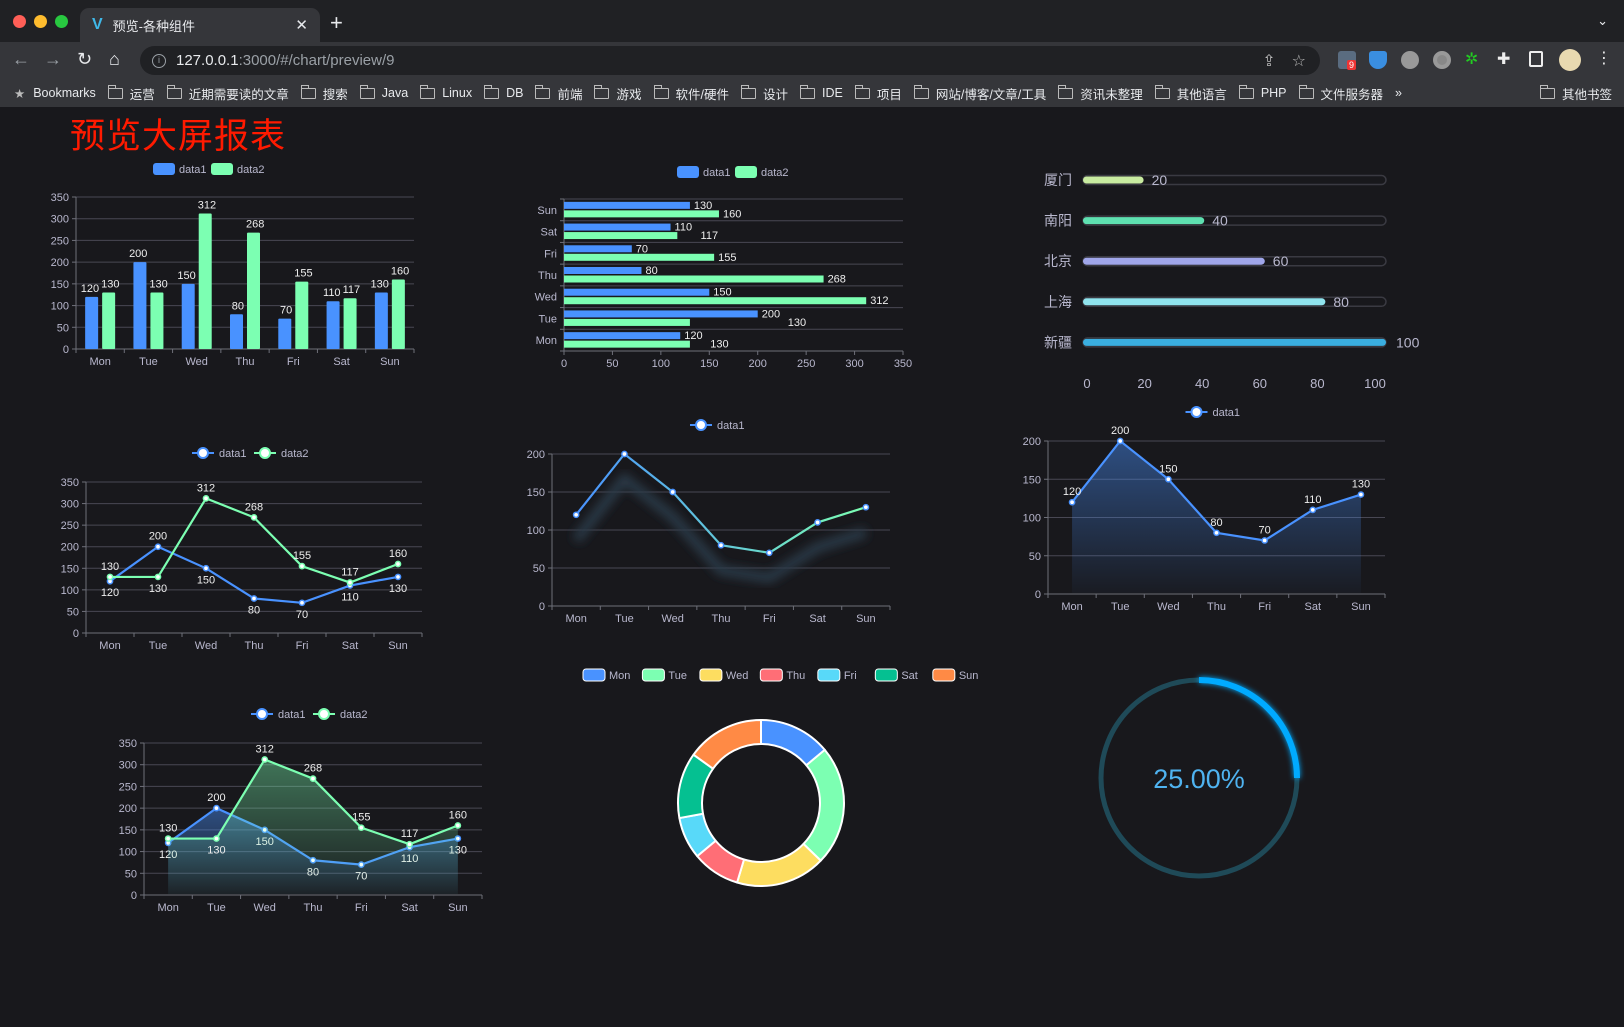  I want to click on forward-icon: →, so click(53, 59).